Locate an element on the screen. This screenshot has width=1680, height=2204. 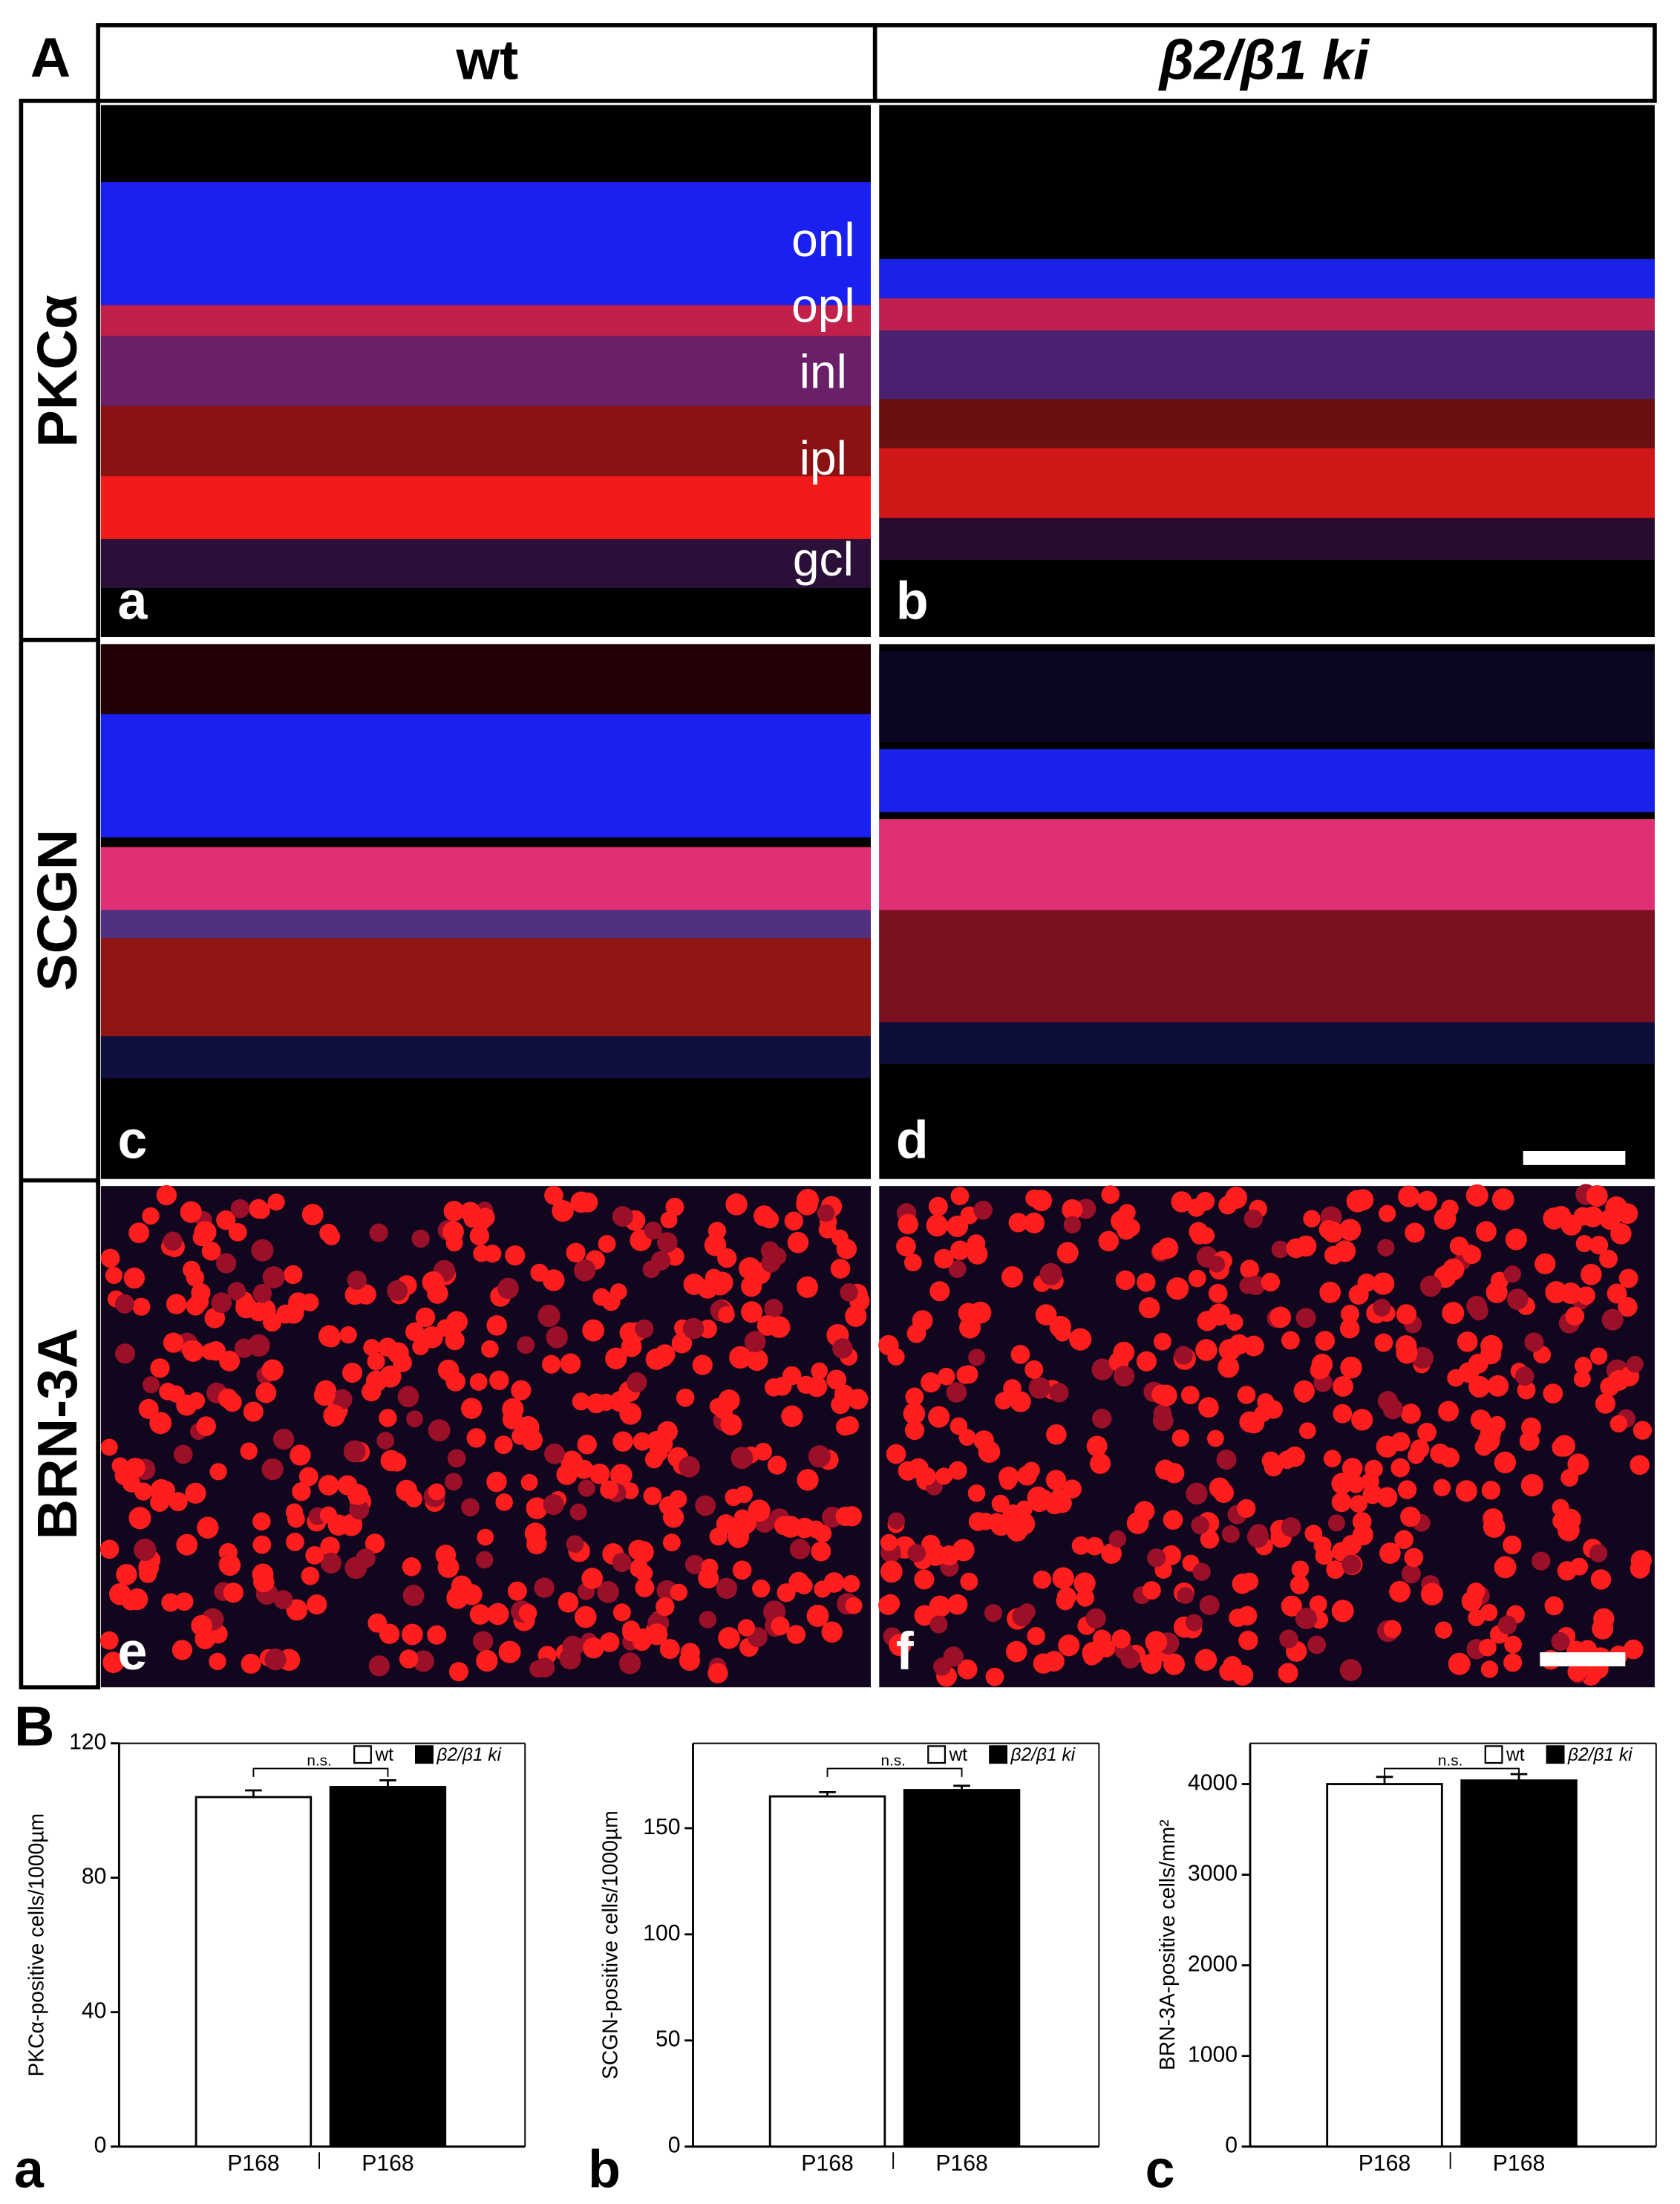
panel-letter: c is located at coordinates (133, 1140).